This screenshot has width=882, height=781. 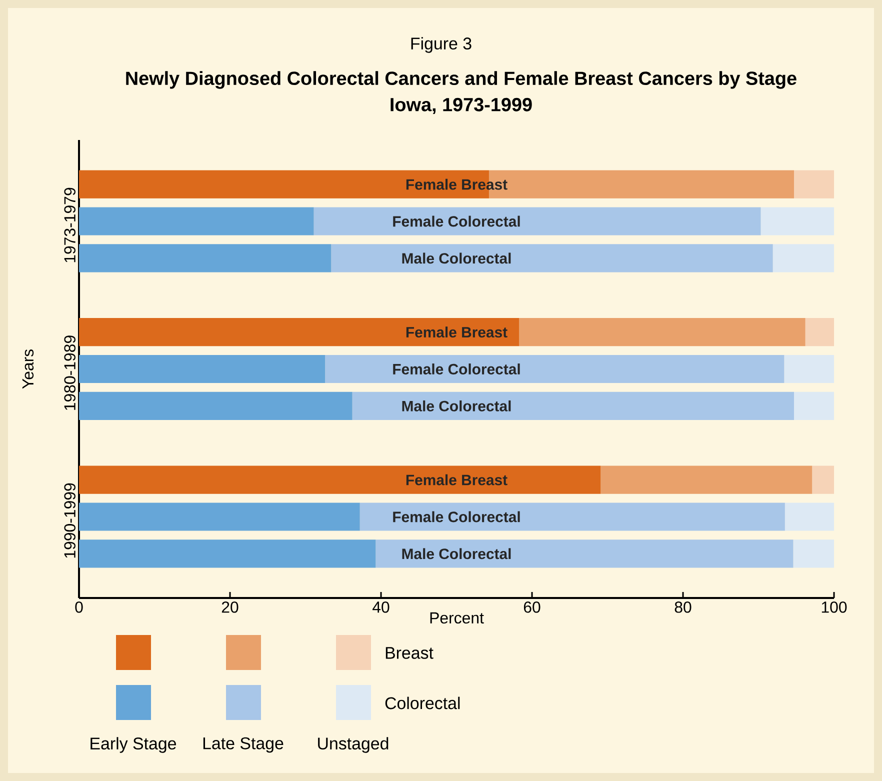 I want to click on x-tick-label: 40, so click(x=381, y=607).